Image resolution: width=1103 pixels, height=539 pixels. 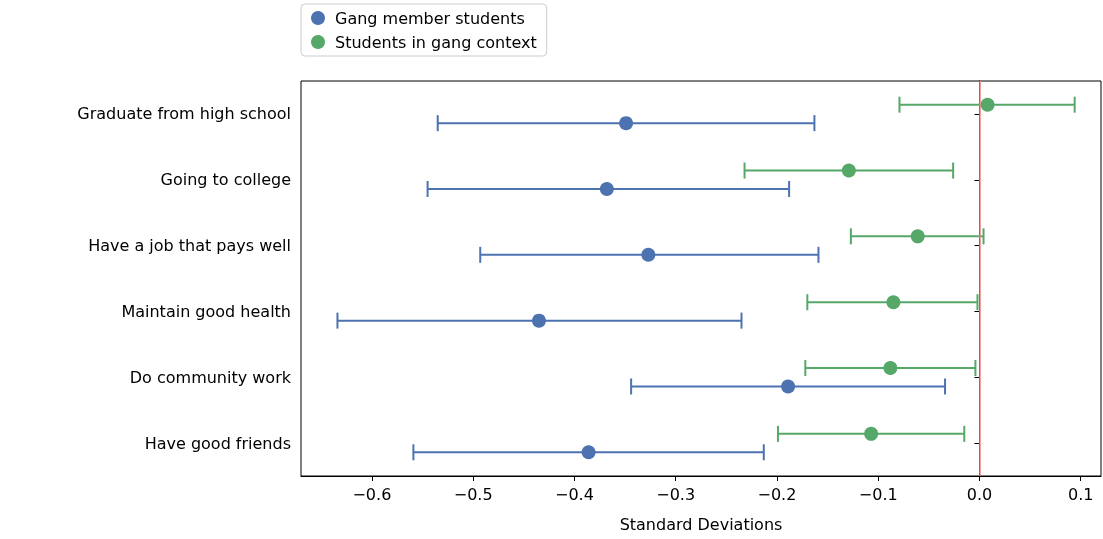 I want to click on y-tick-label: Graduate from high school, so click(x=184, y=114).